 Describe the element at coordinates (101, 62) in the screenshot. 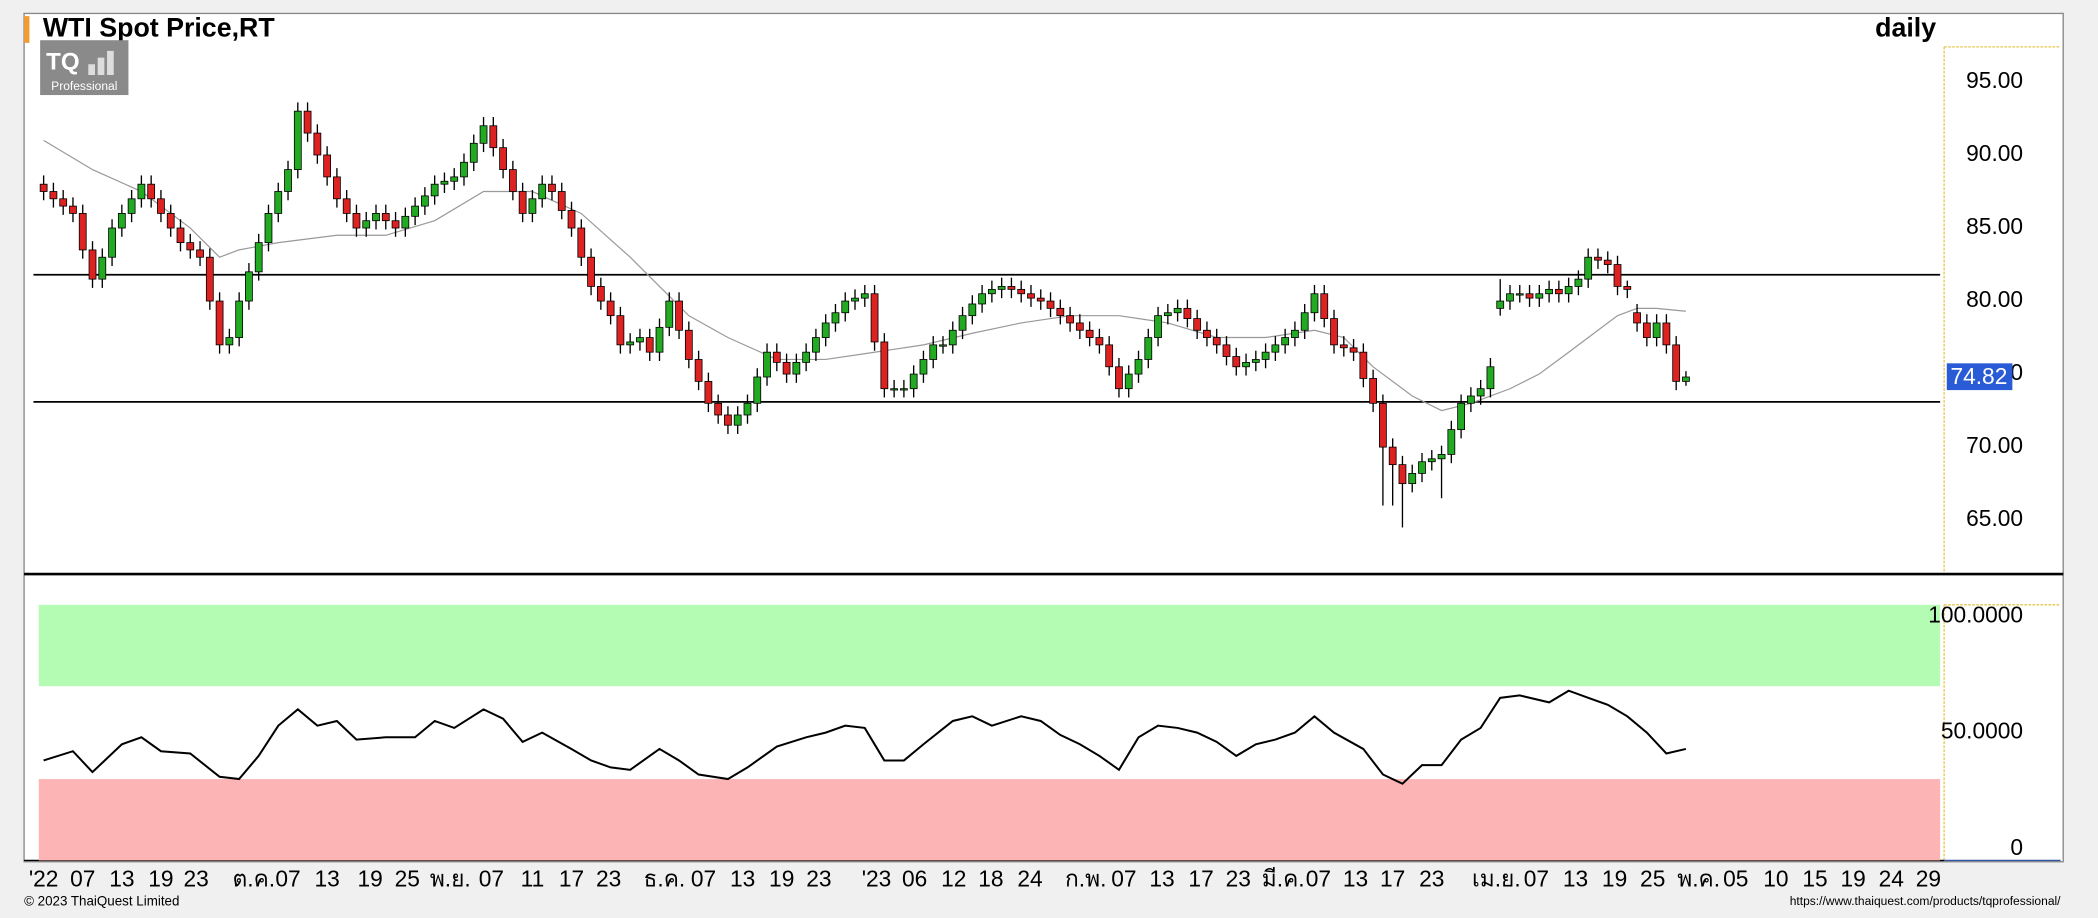

I see `logo-icon` at that location.